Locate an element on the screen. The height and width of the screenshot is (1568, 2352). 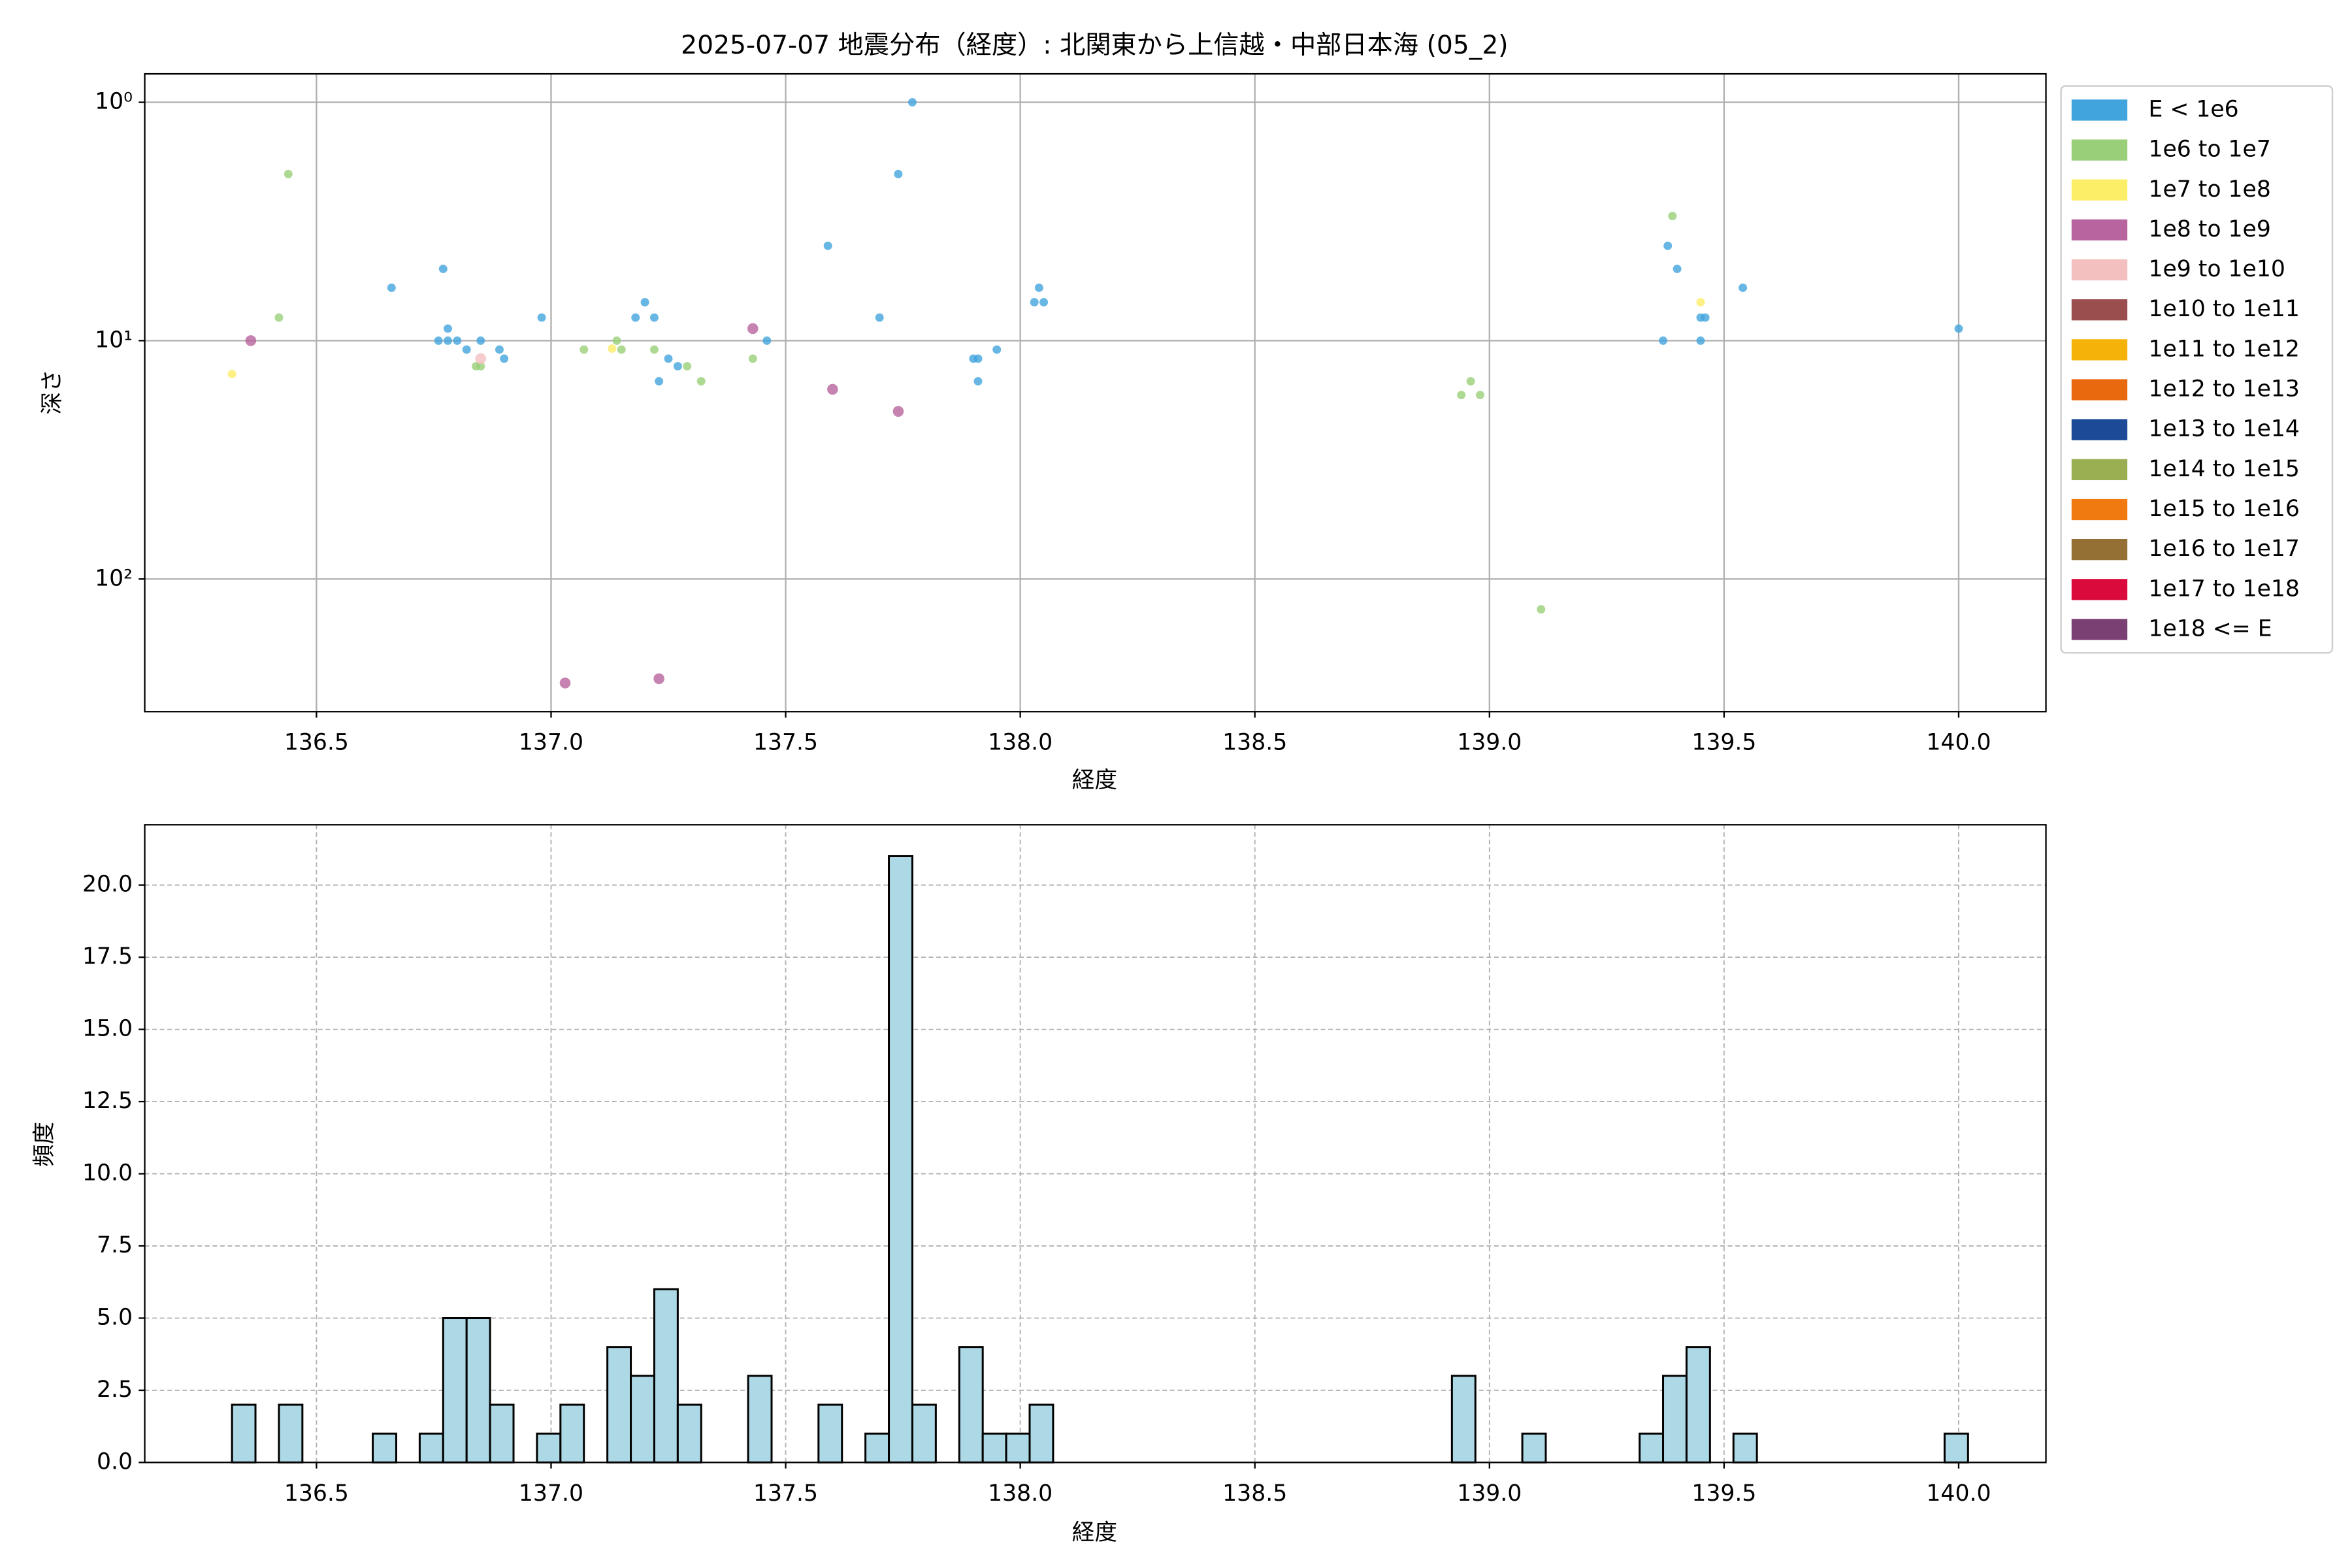
legend-label: 1e14 to 1e15 is located at coordinates (2223, 469).